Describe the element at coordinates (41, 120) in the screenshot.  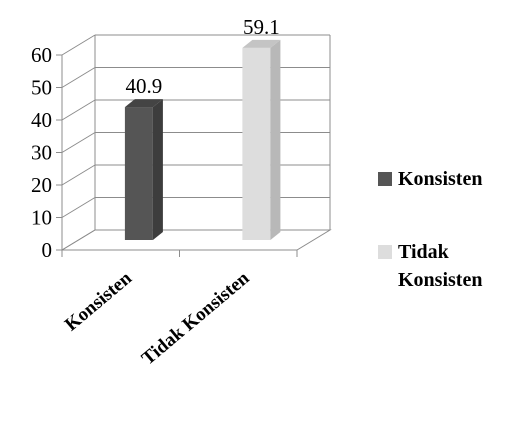
I see `y-tick-label: 40` at that location.